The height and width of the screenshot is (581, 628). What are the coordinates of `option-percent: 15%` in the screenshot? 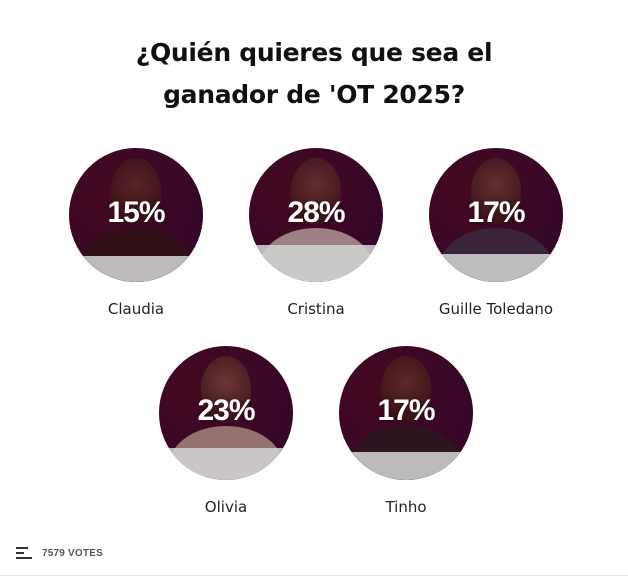 It's located at (136, 212).